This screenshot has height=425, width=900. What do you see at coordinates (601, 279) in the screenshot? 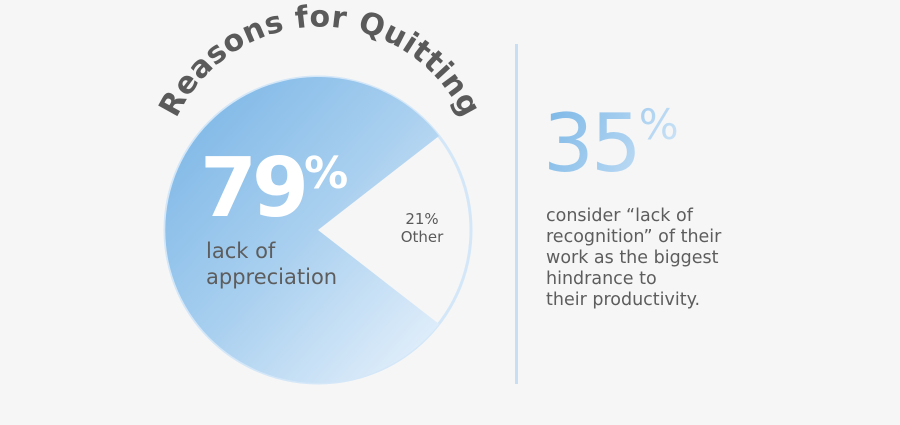
I see `stat-desc-line: hindrance to` at bounding box center [601, 279].